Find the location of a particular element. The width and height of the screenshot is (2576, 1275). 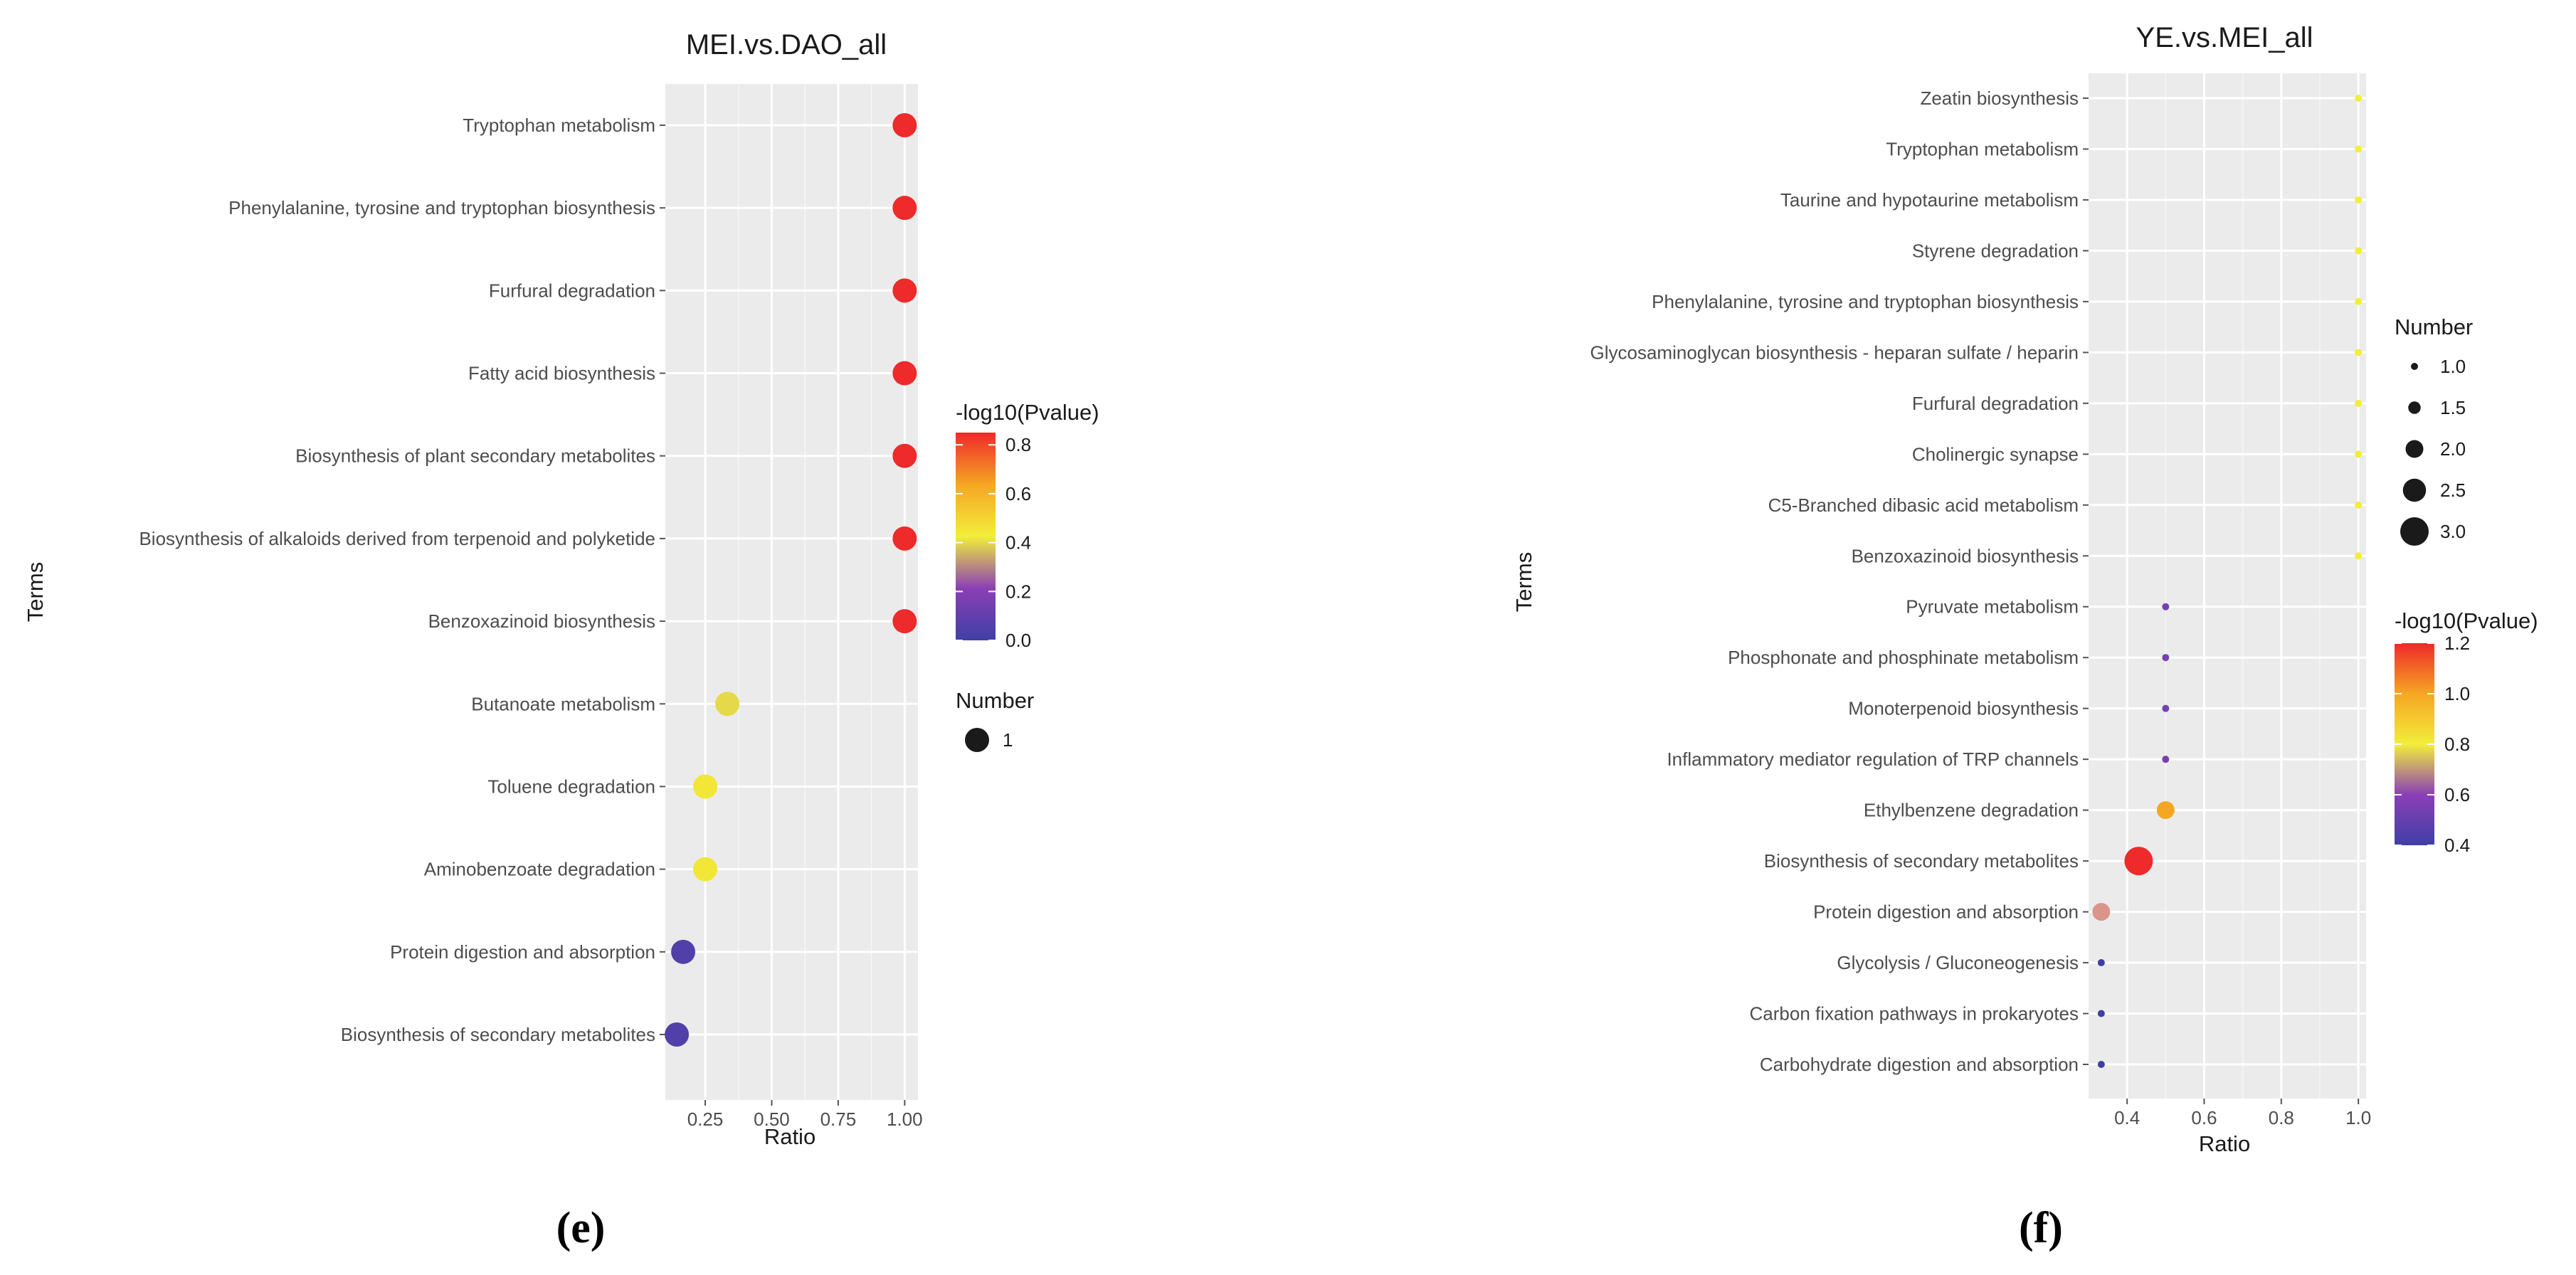

term-label: Zeatin biosynthesis is located at coordinates (1999, 98).